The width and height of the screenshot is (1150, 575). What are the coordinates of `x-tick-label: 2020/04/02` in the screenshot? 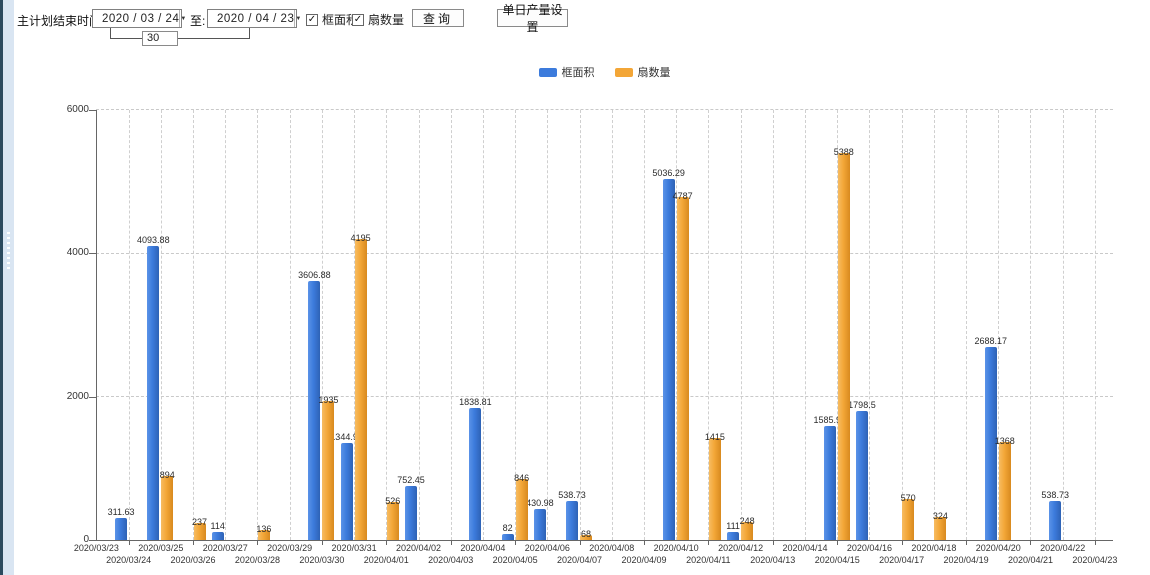 It's located at (418, 548).